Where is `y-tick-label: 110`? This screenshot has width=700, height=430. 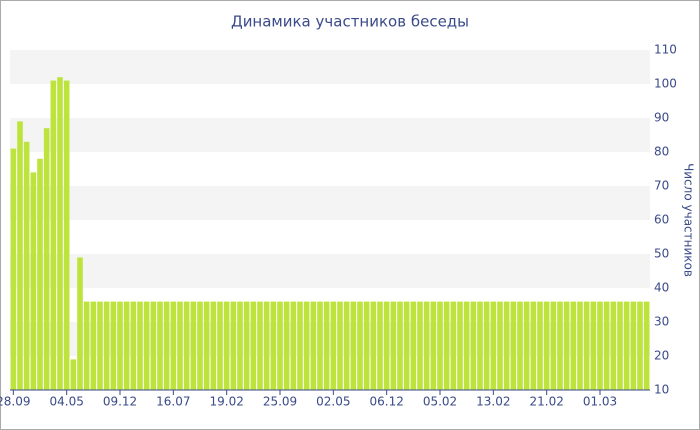
y-tick-label: 110 is located at coordinates (665, 50).